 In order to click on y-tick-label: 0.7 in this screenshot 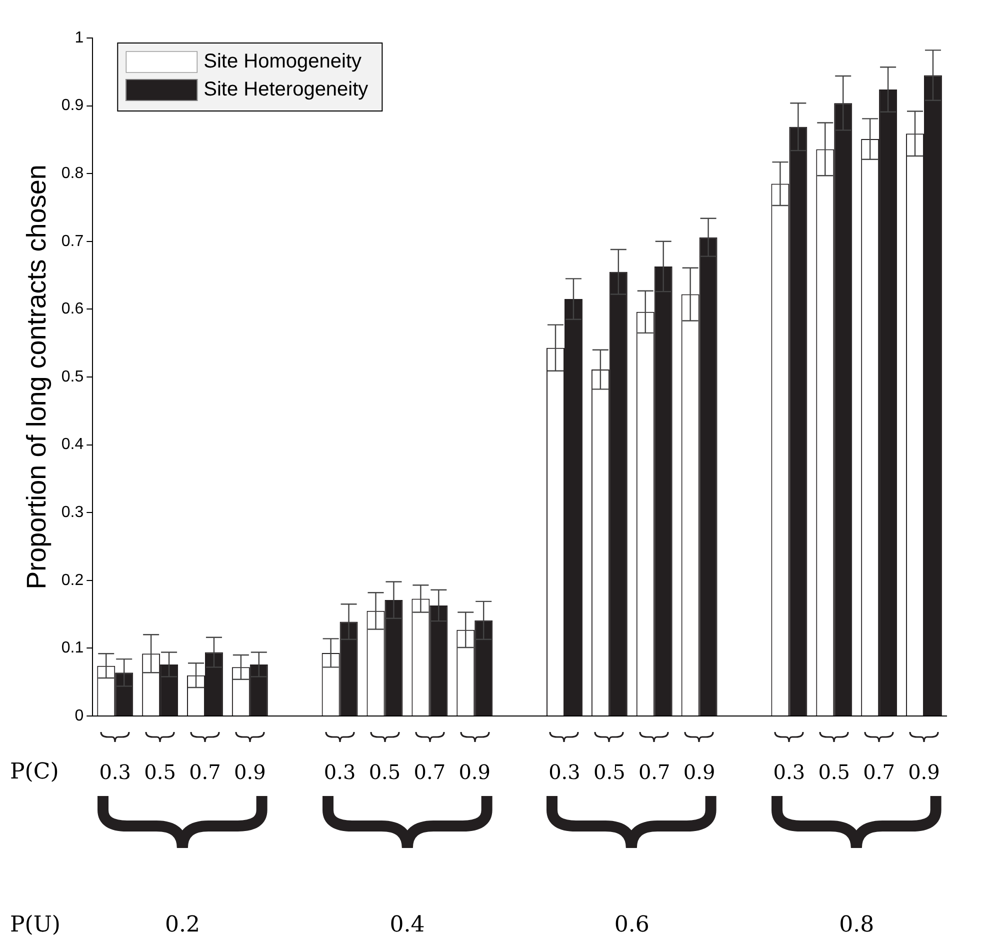, I will do `click(72, 241)`.